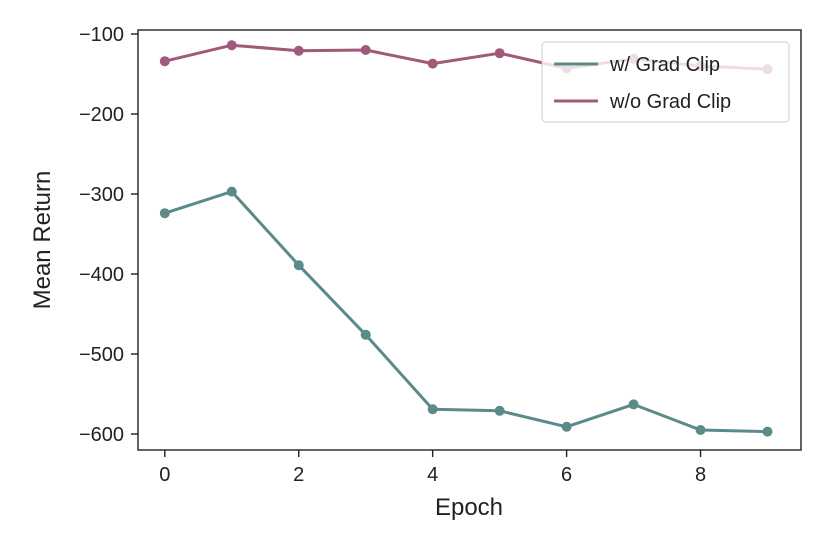  What do you see at coordinates (469, 507) in the screenshot?
I see `x-axis-label: Epoch` at bounding box center [469, 507].